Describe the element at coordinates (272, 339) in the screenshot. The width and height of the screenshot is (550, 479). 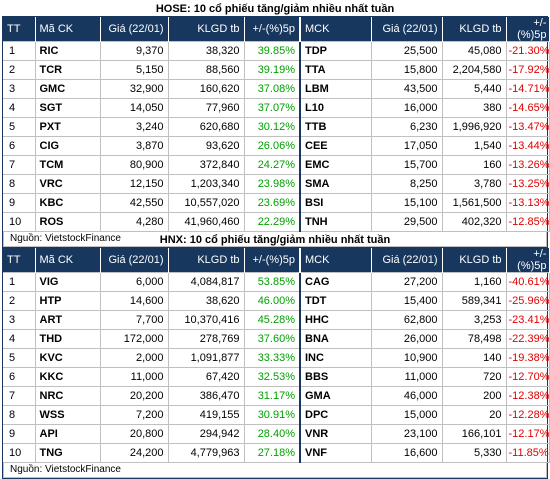
I see `gainer-change: 37.60%` at that location.